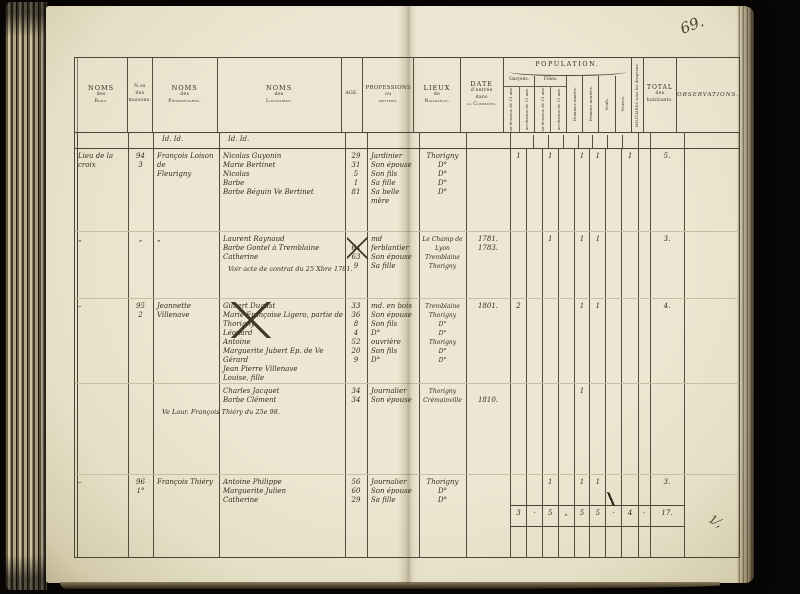 This screenshot has height=594, width=800. Describe the element at coordinates (443, 428) in the screenshot. I see `birthplaces: Thorigny Crémainville` at that location.